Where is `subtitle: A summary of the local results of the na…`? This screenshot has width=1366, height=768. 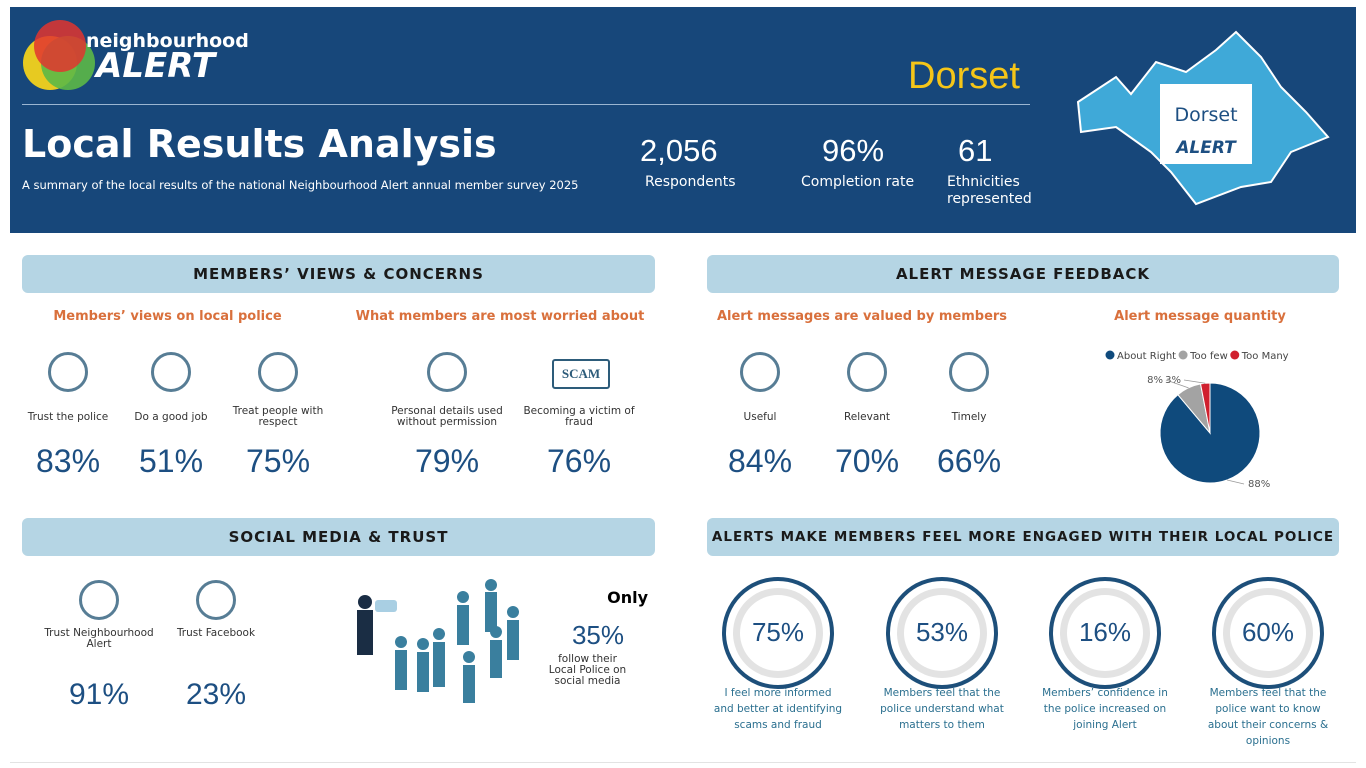
subtitle: A summary of the local results of the na… is located at coordinates (300, 185).